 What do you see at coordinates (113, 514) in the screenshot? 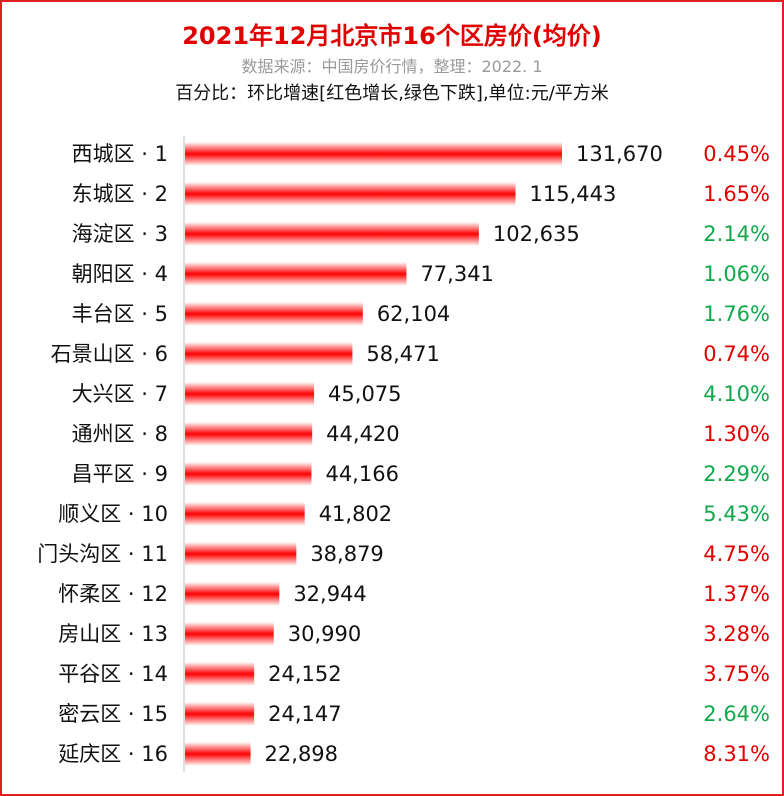
I see `category-label: 顺义区 · 10` at bounding box center [113, 514].